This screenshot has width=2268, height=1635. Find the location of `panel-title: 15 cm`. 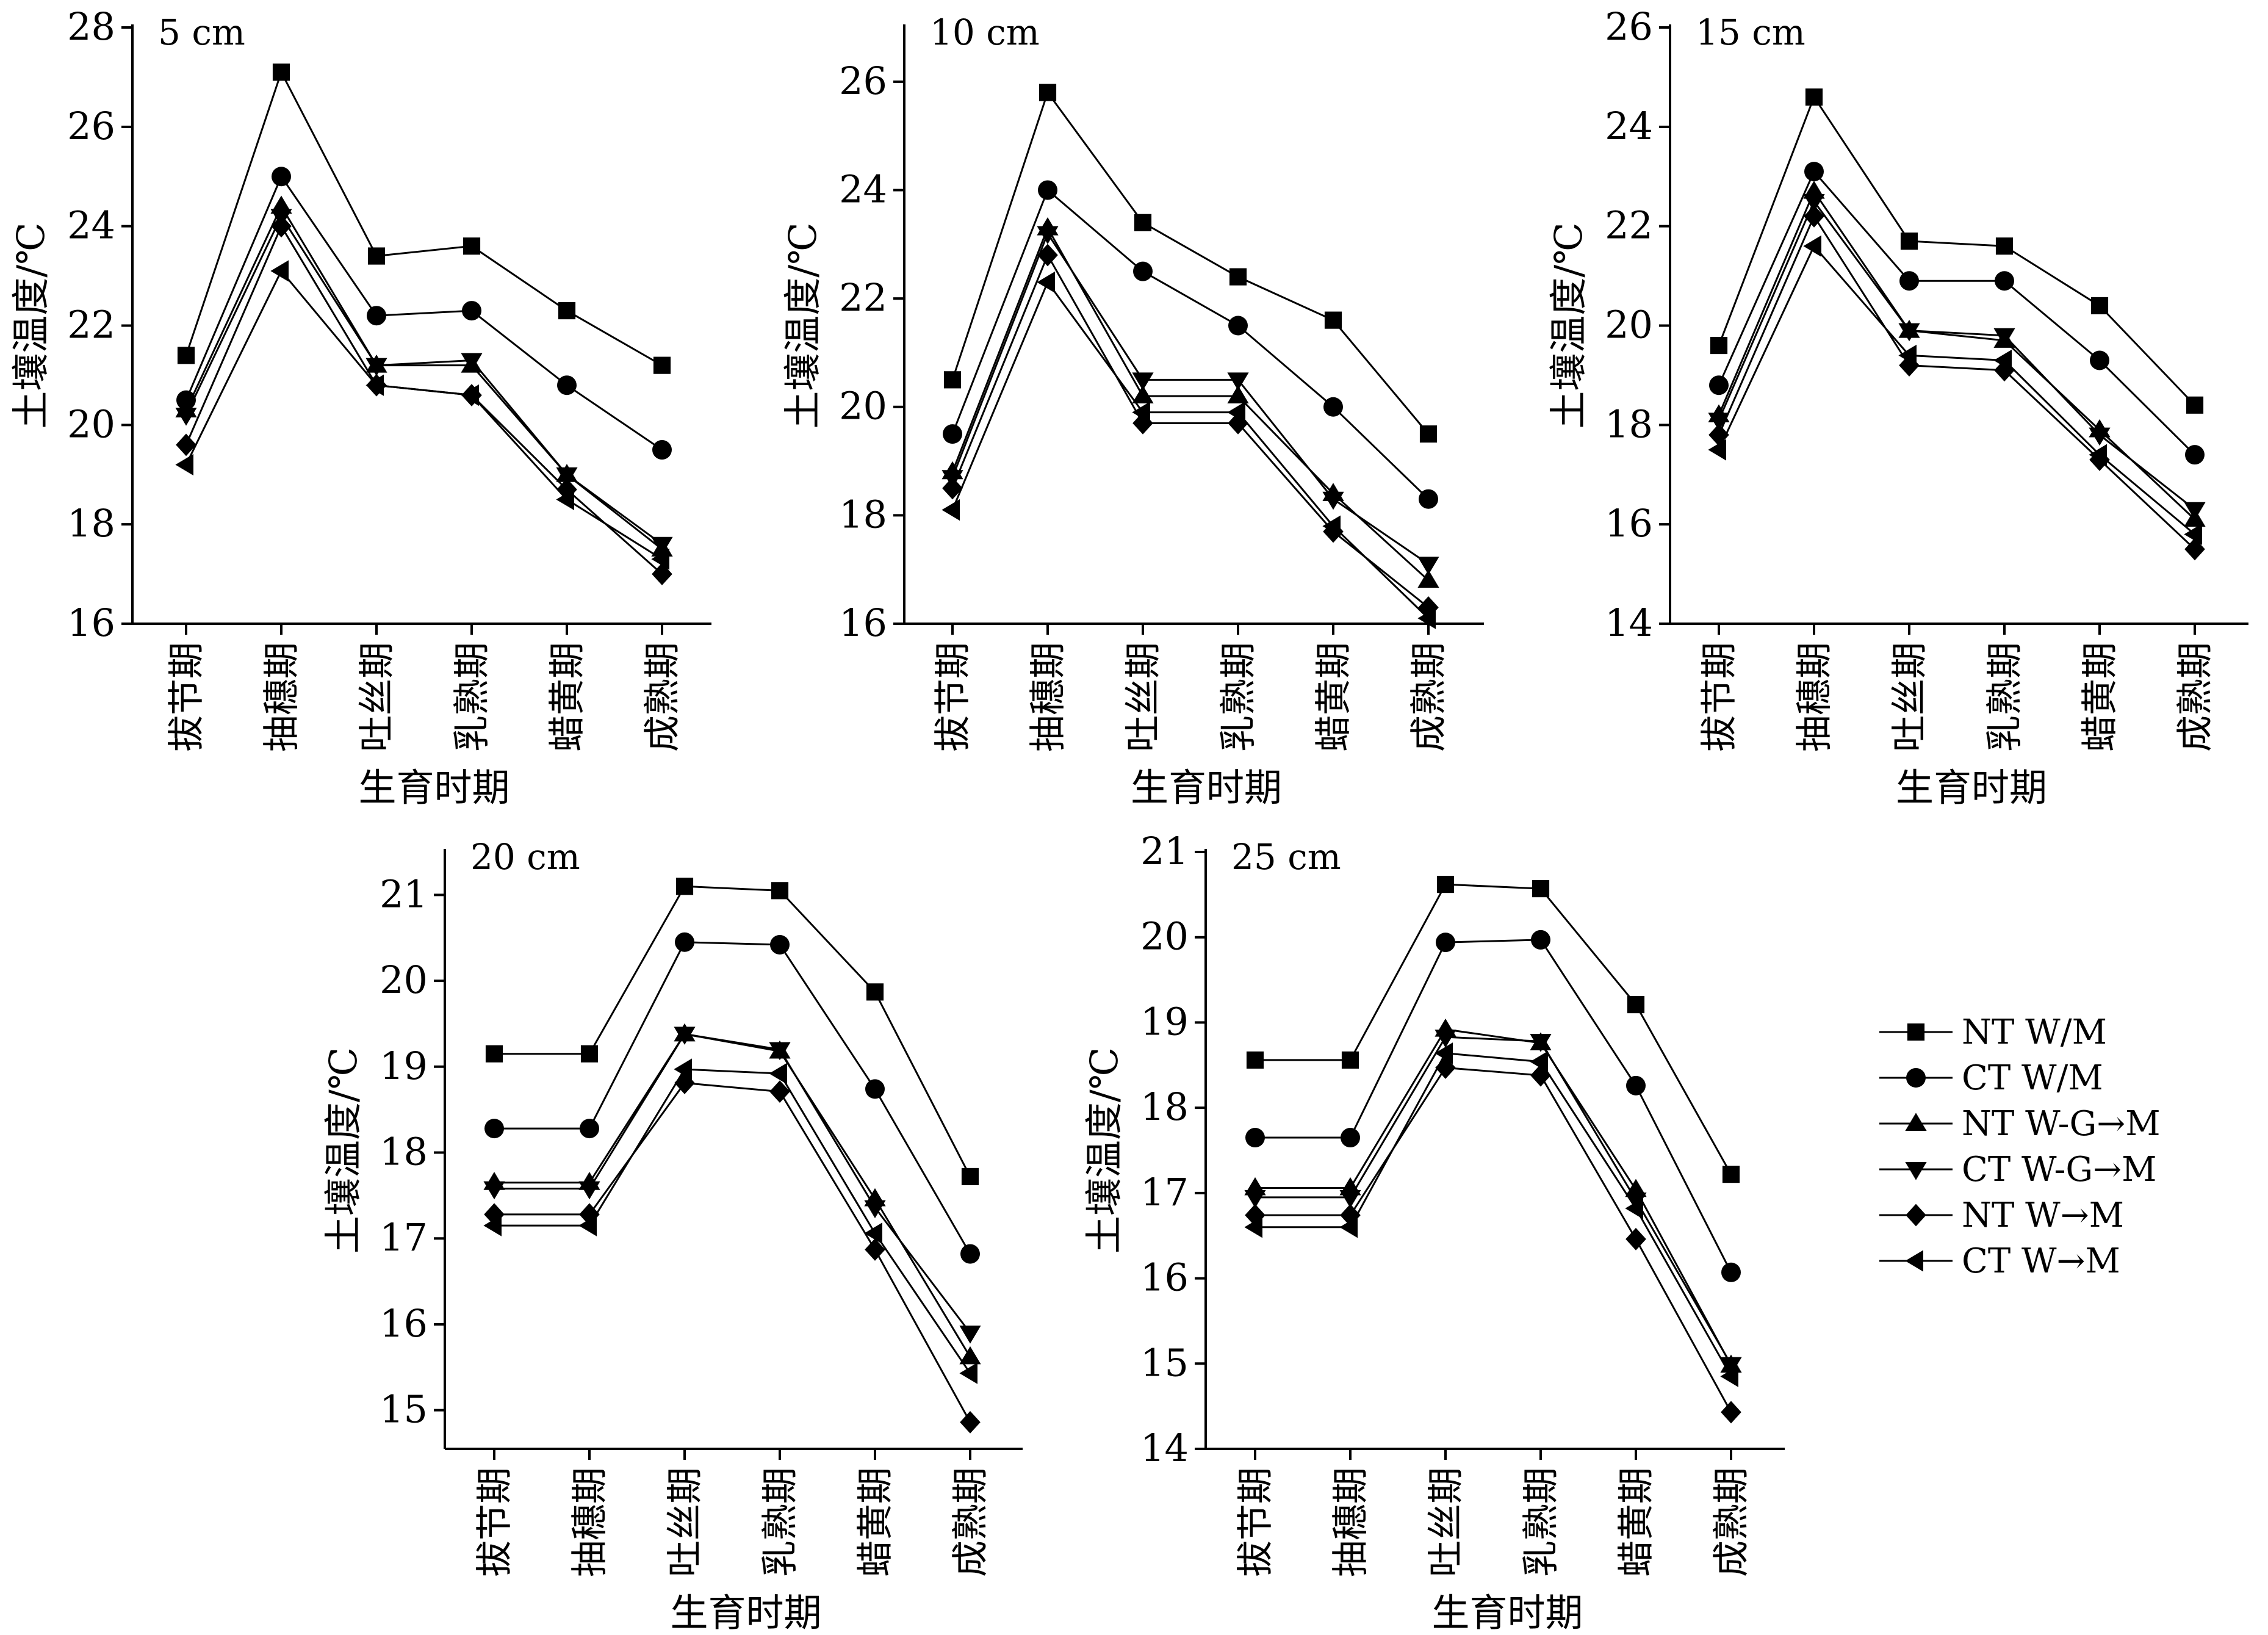

panel-title: 15 cm is located at coordinates (1750, 33).